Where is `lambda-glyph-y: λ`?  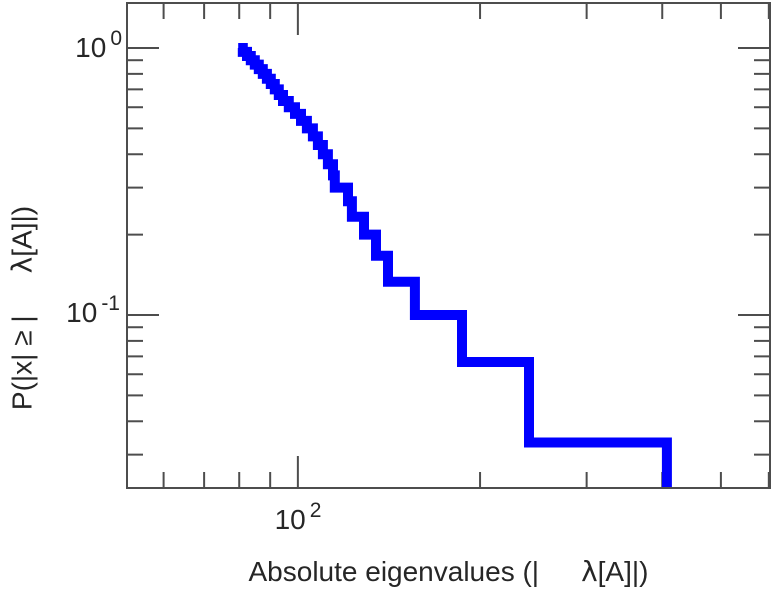
lambda-glyph-y: λ is located at coordinates (22, 265).